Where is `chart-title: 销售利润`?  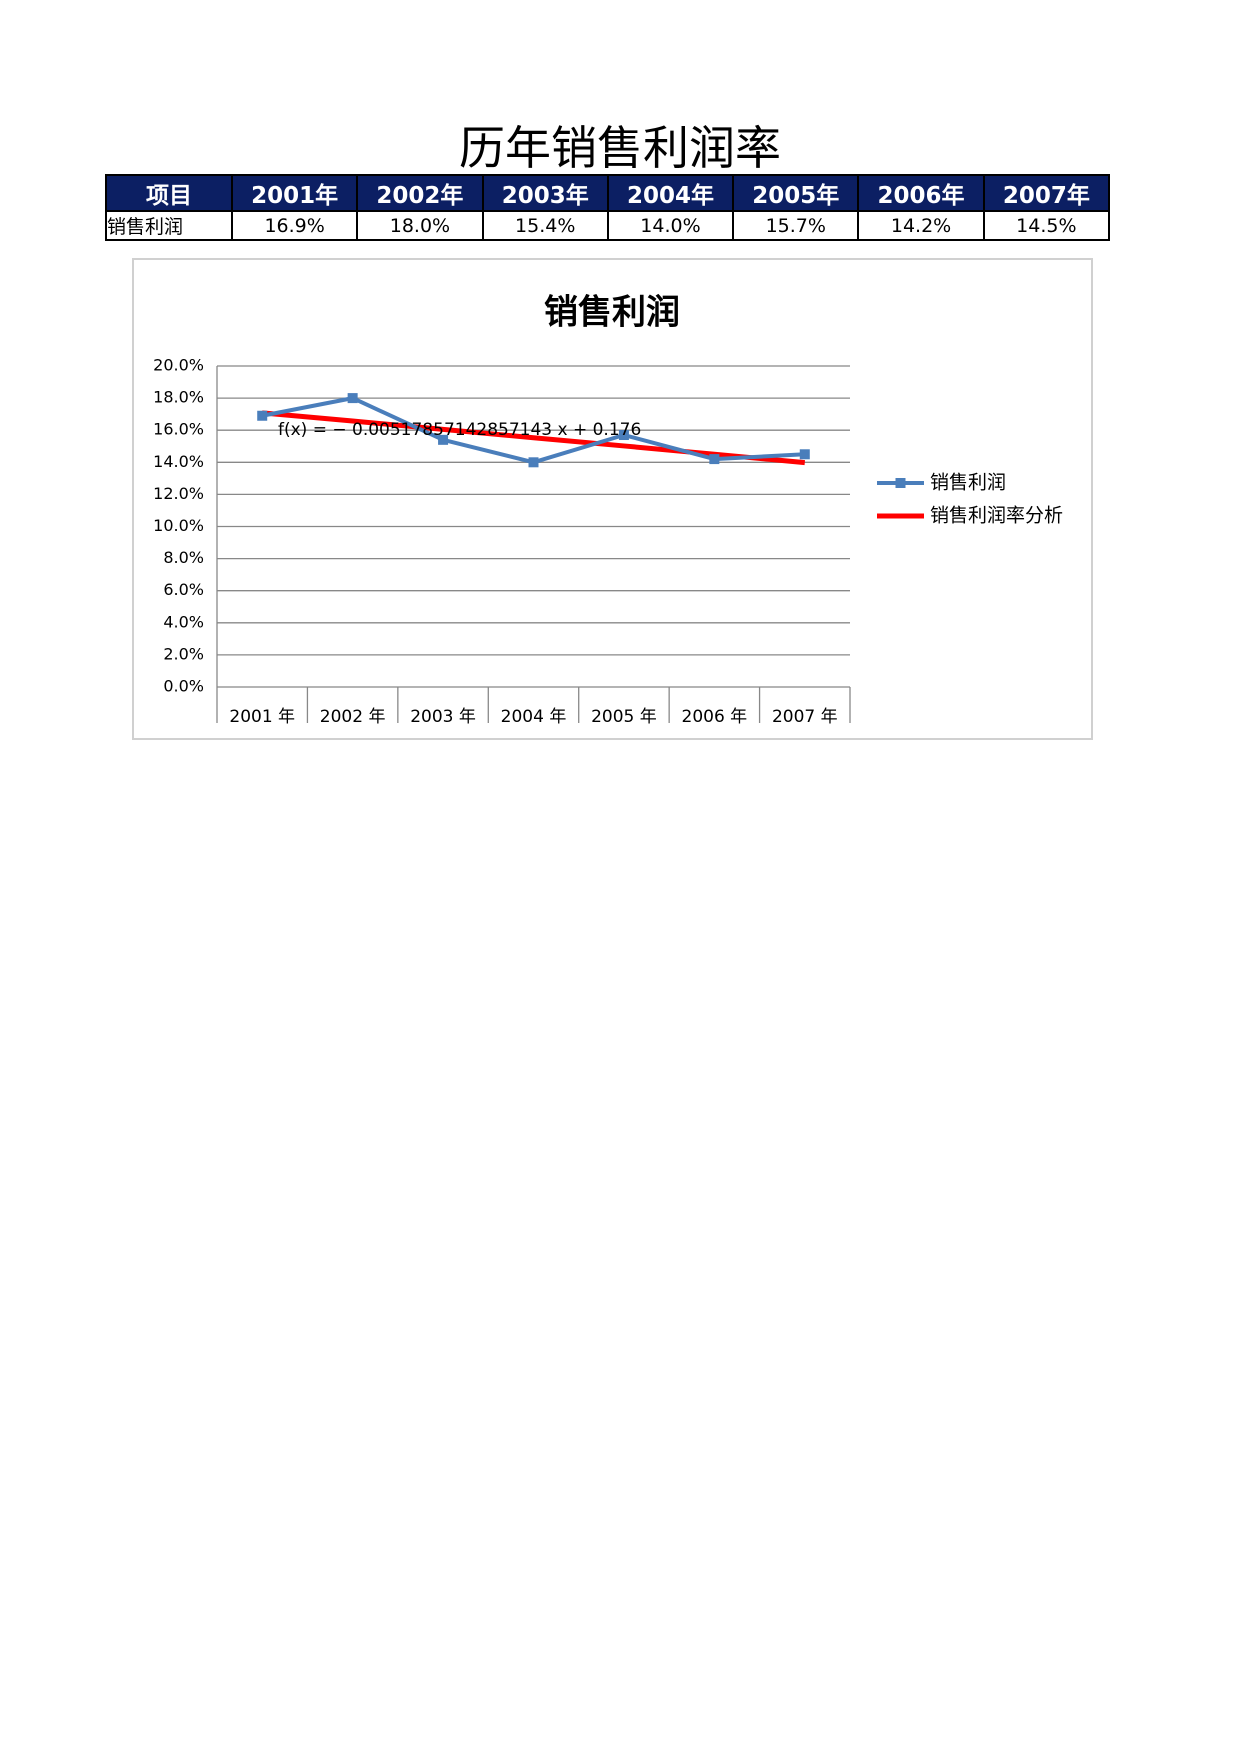 chart-title: 销售利润 is located at coordinates (612, 313).